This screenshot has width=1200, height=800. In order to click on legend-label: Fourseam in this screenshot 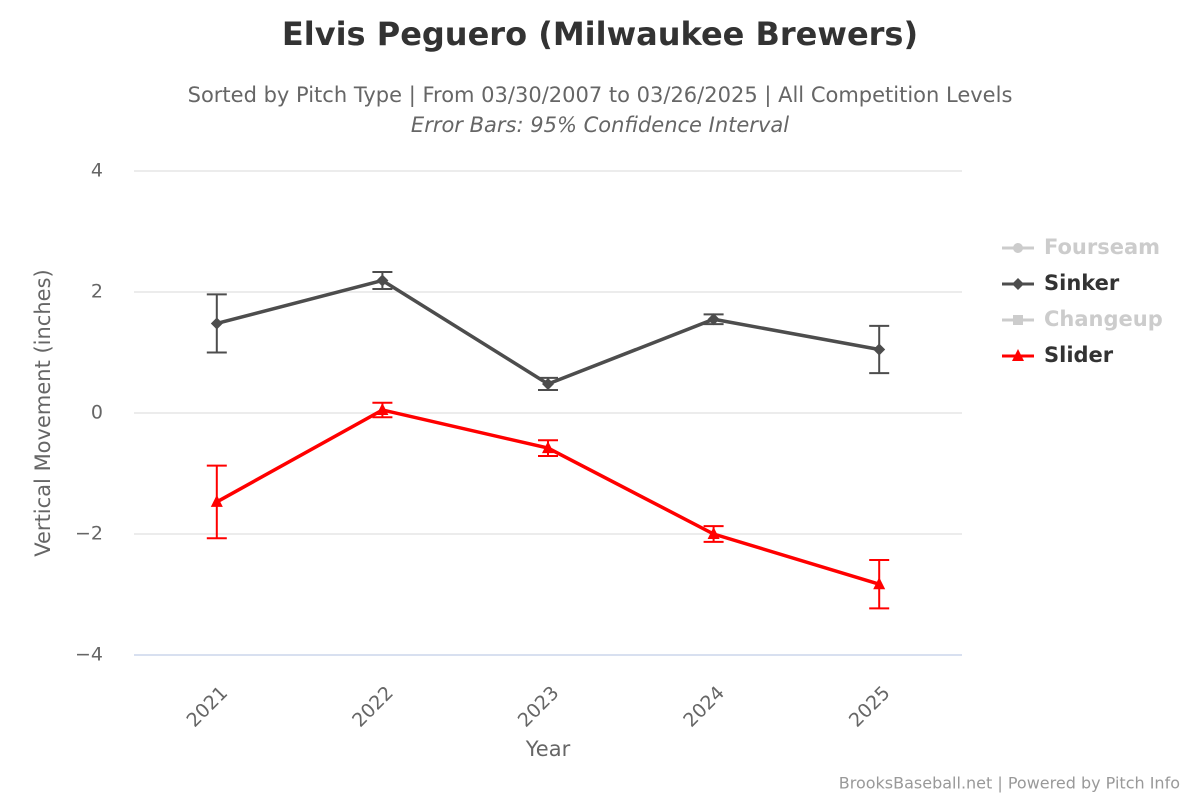, I will do `click(1102, 247)`.